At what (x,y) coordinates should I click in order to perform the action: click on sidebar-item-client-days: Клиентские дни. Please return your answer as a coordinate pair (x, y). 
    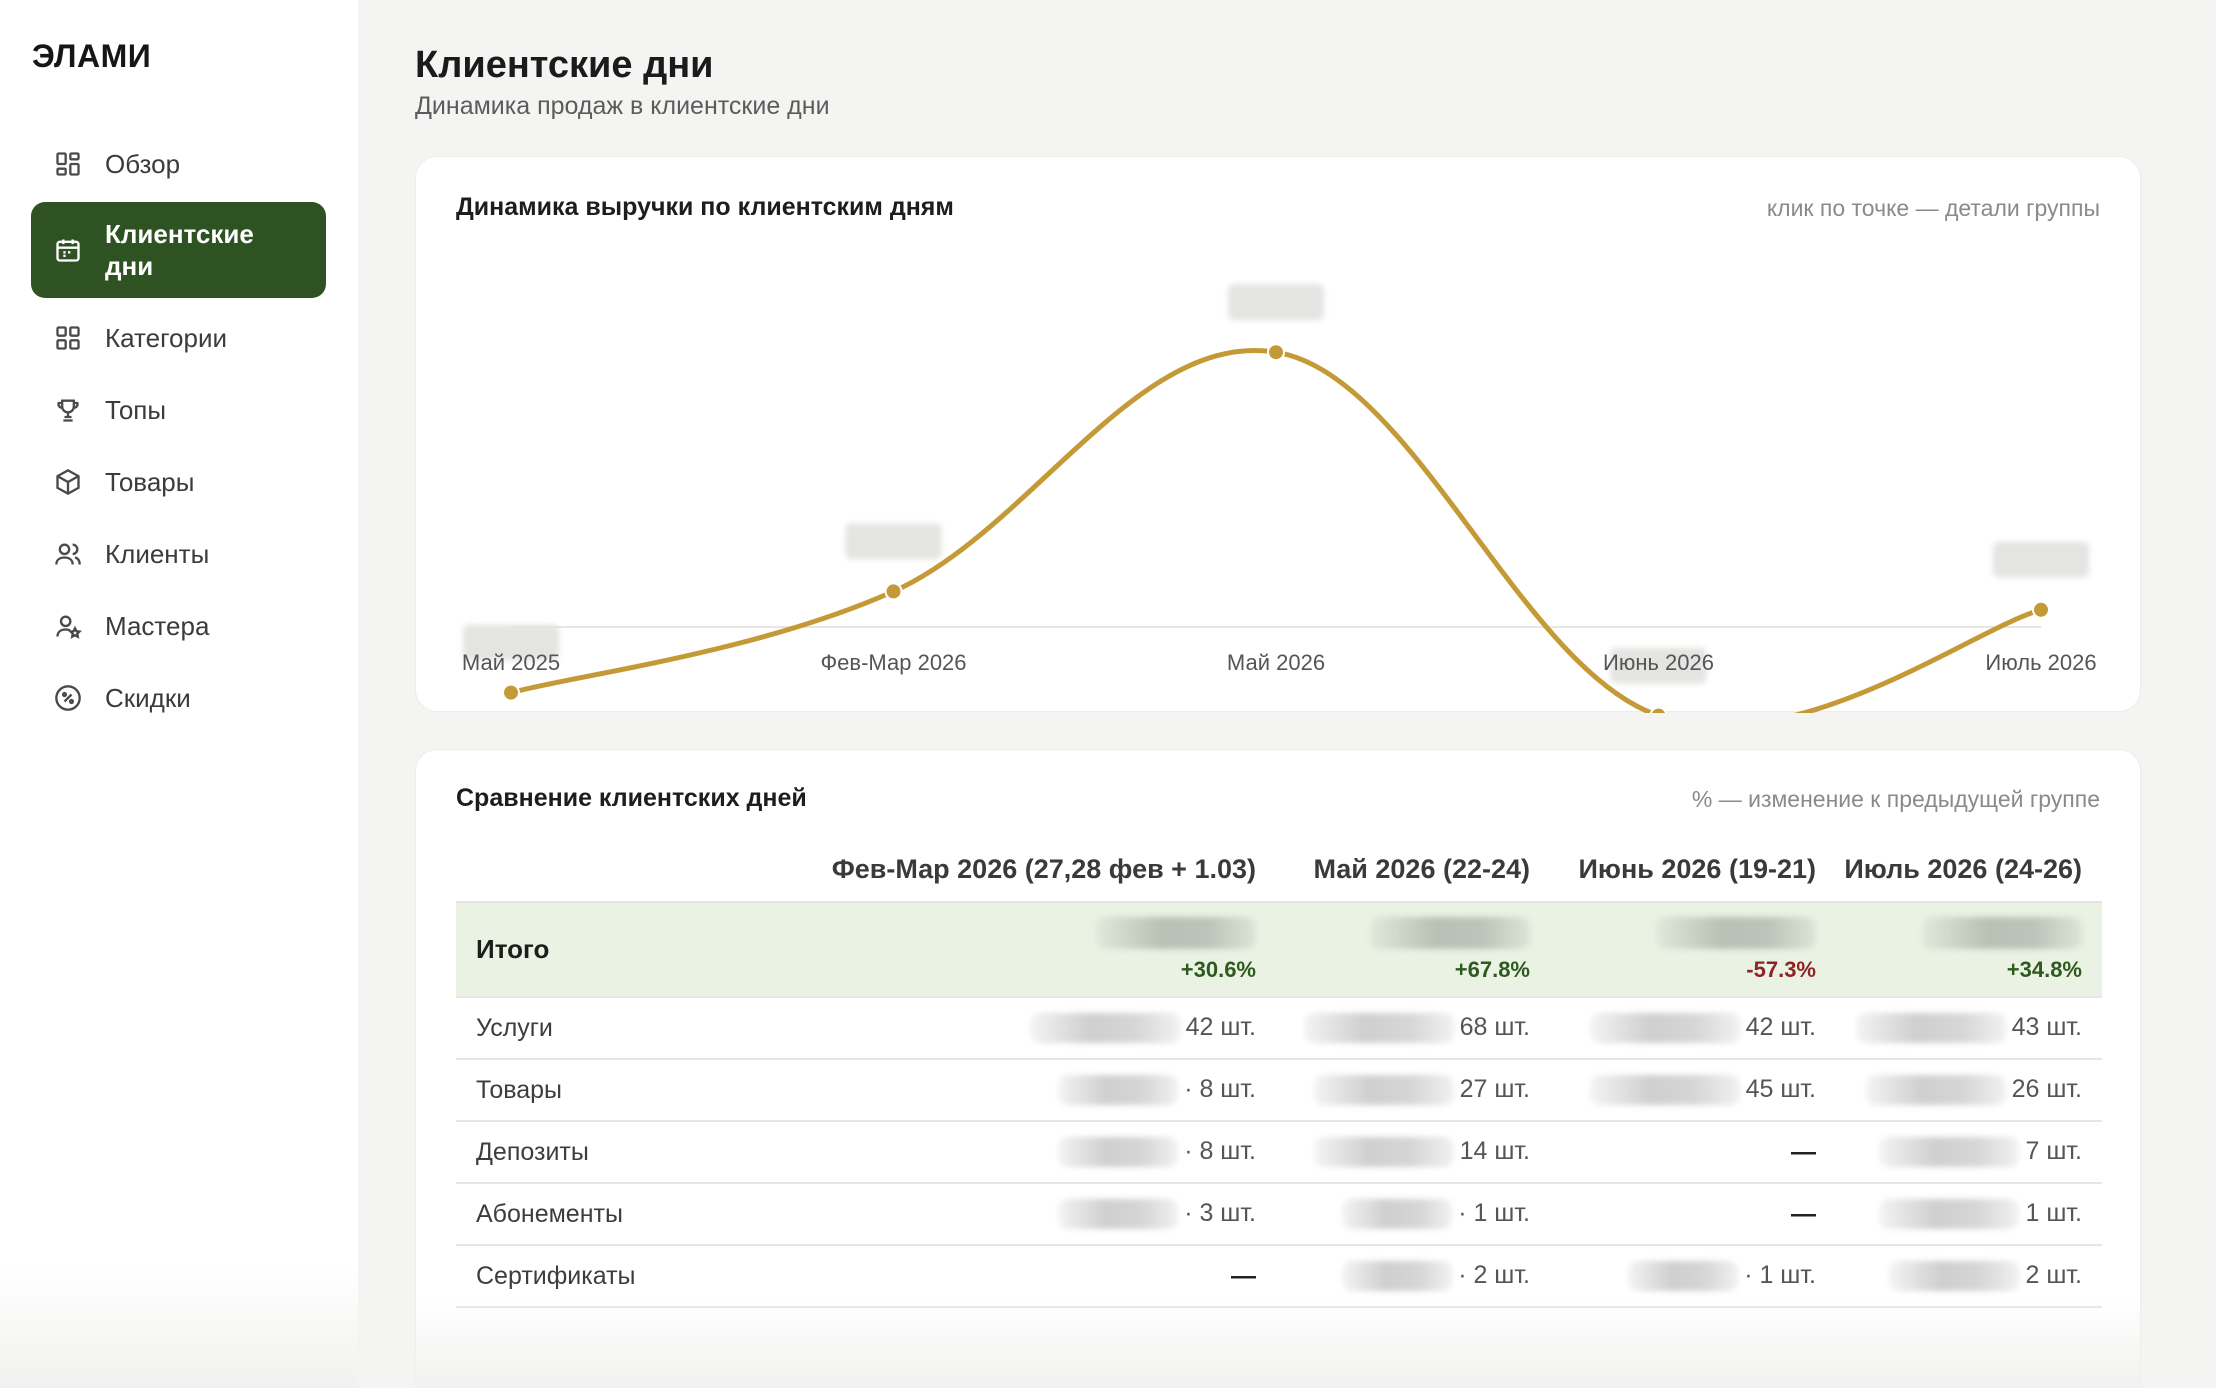
    Looking at the image, I should click on (178, 250).